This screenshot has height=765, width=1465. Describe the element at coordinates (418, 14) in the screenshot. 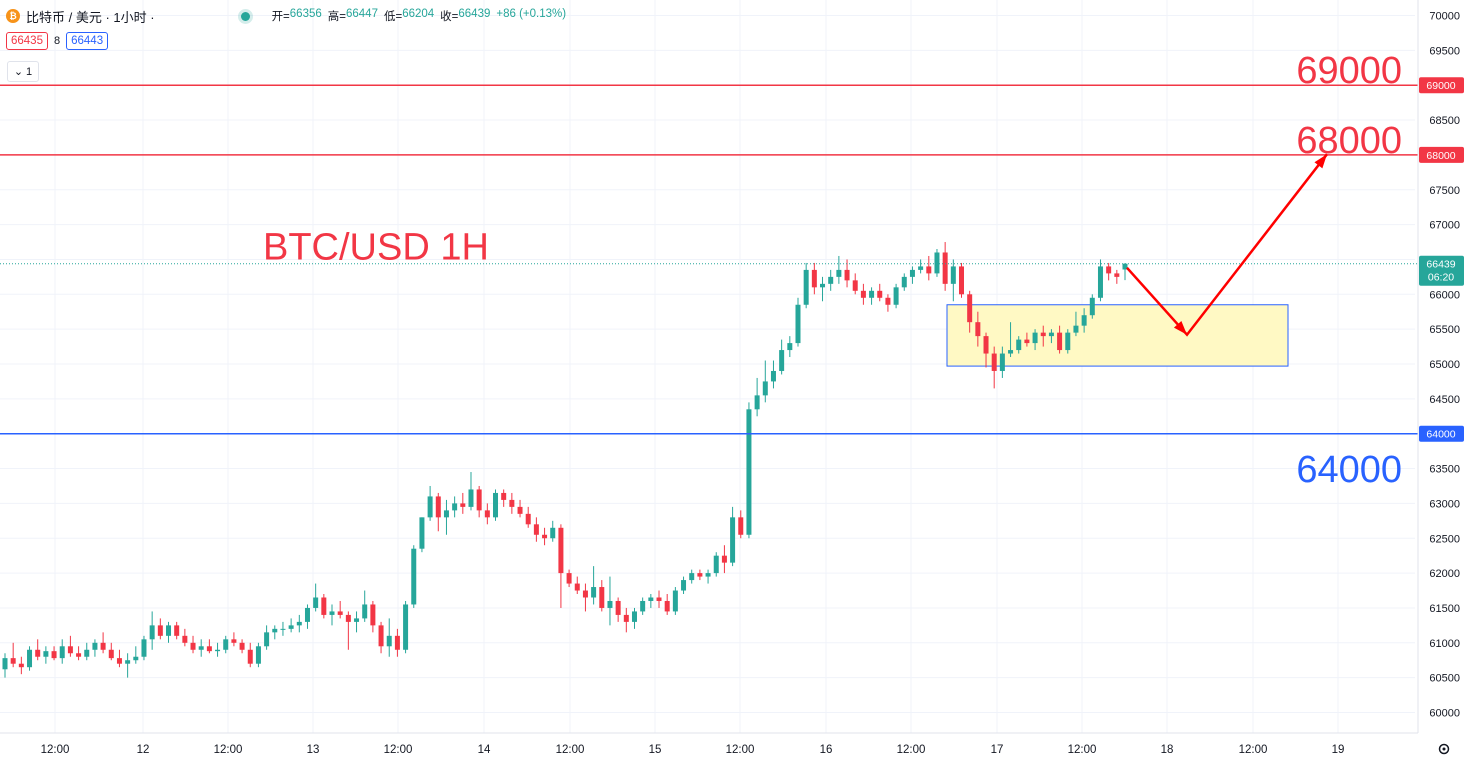

I see `low-value: 66204` at that location.